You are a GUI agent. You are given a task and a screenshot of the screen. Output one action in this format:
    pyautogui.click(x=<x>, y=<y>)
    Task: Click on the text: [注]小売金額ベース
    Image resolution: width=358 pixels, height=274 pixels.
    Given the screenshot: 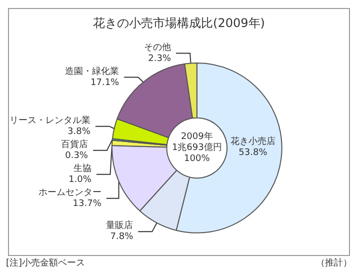 What is the action you would take?
    pyautogui.click(x=46, y=263)
    